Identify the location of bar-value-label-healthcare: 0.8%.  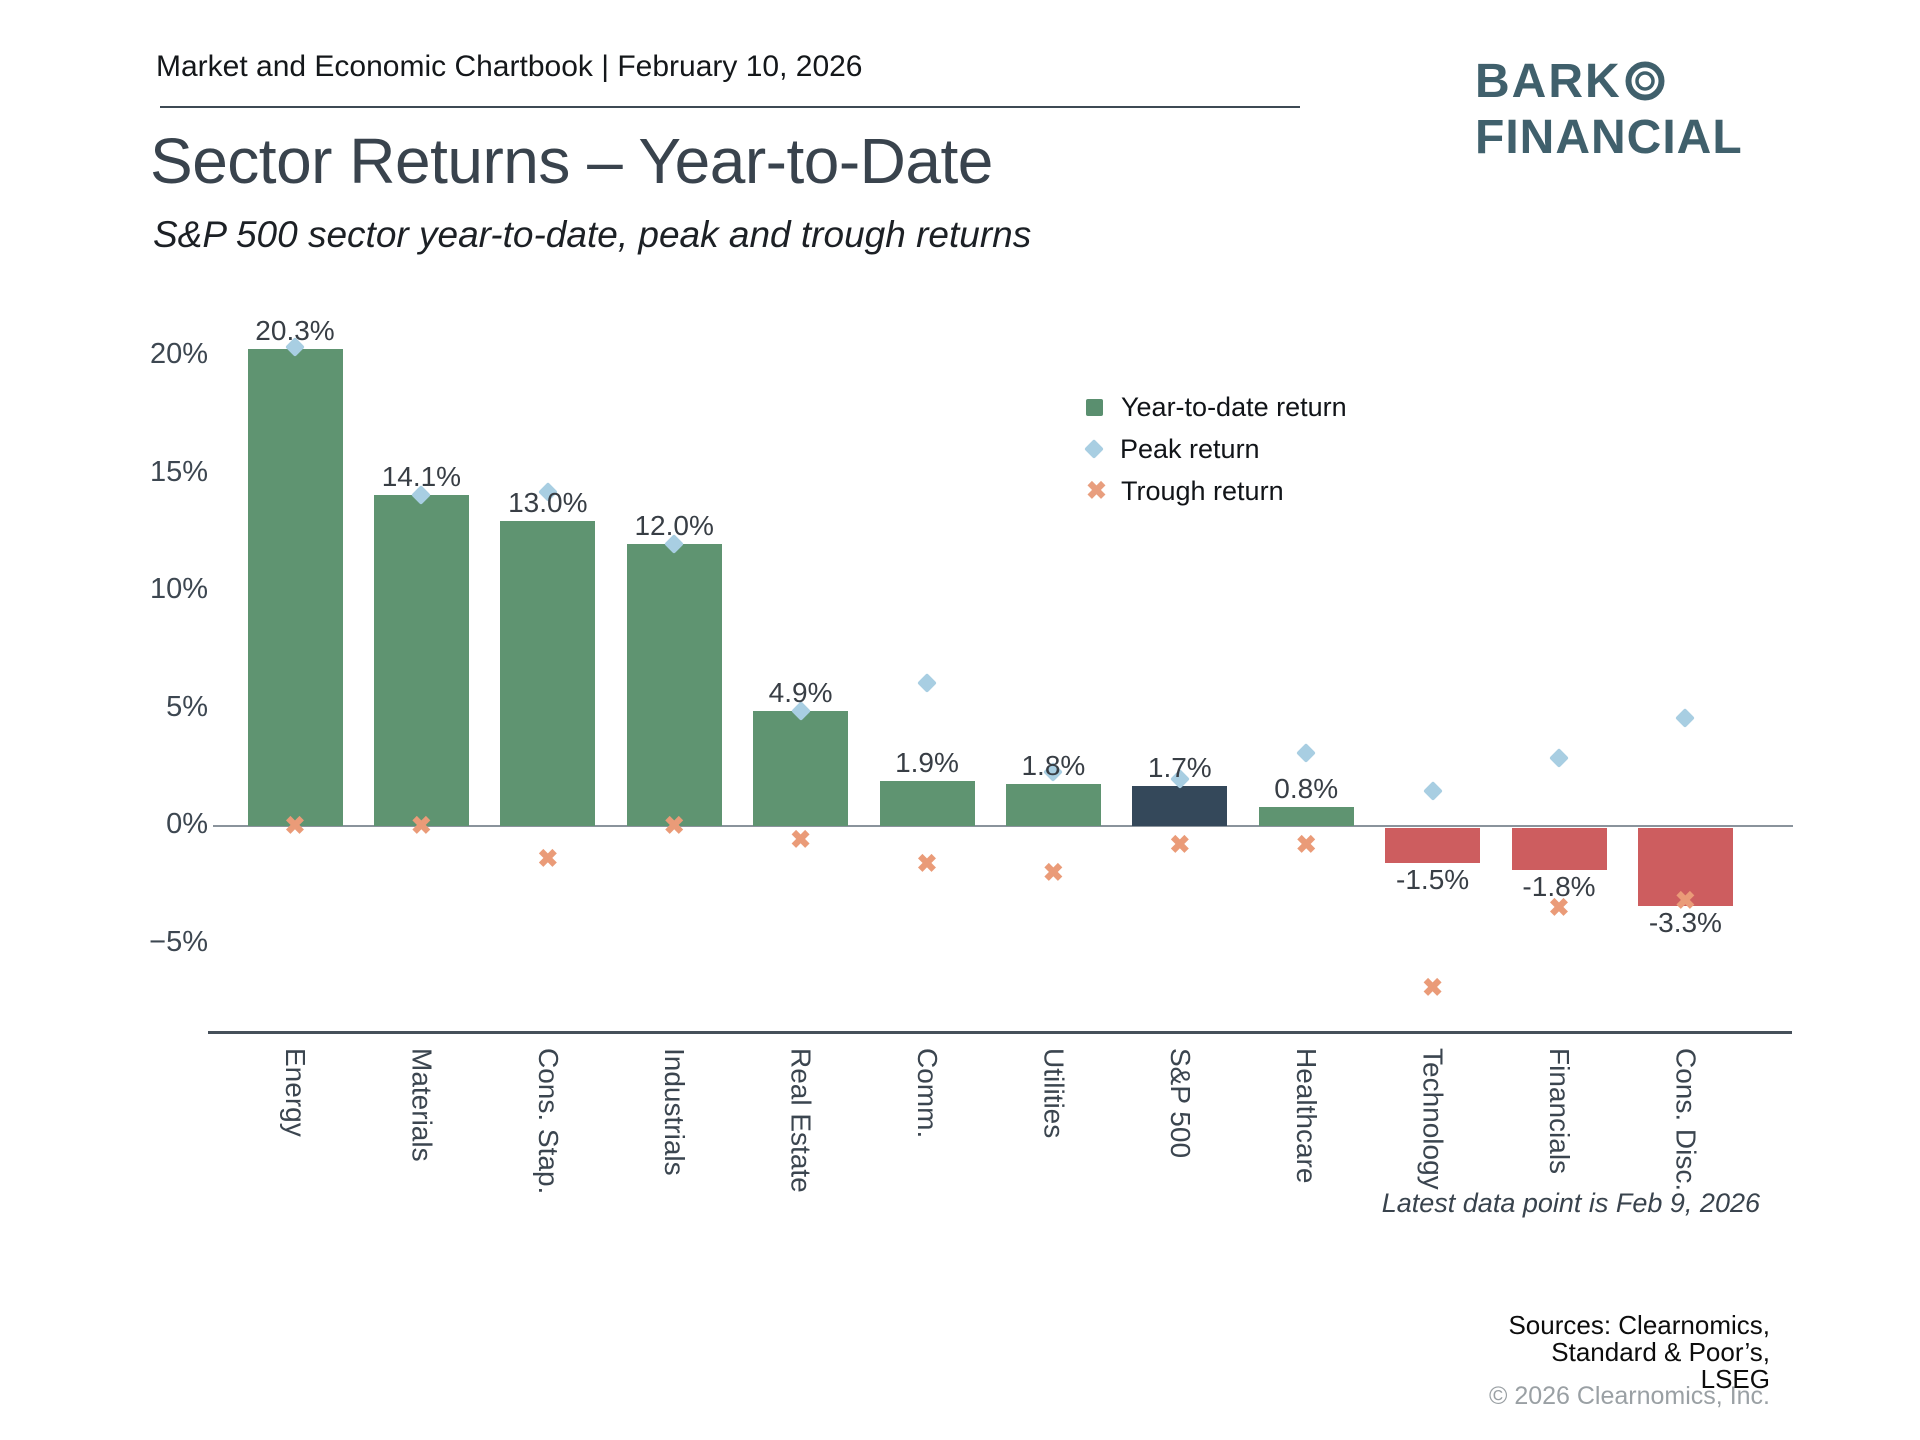
(1306, 789).